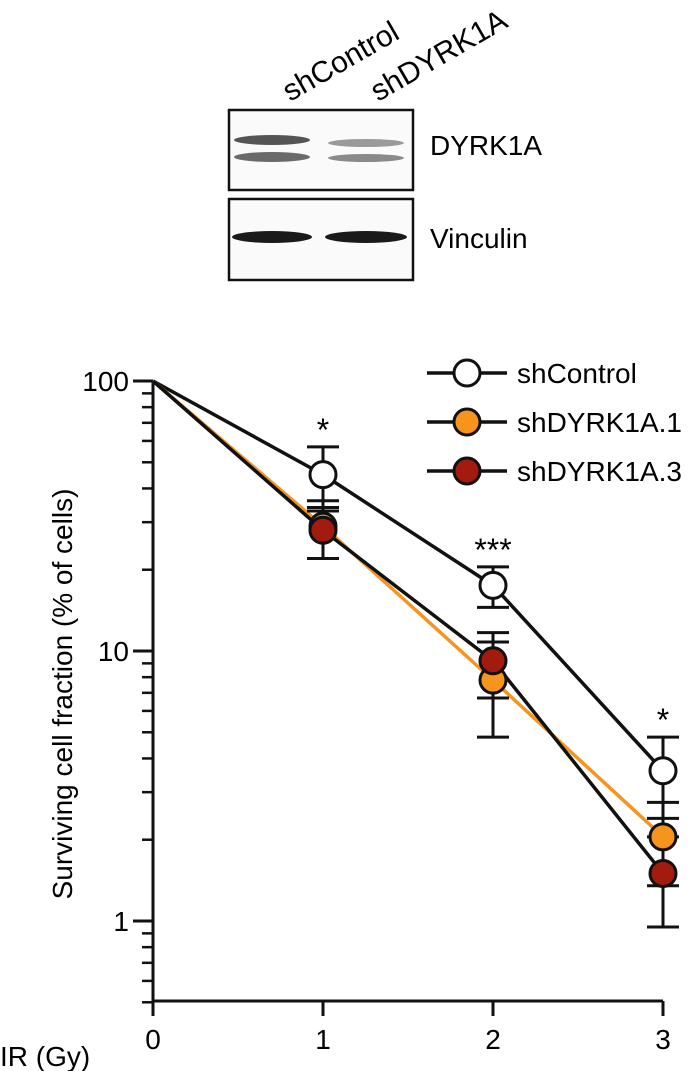 This screenshot has width=700, height=1071. What do you see at coordinates (323, 1039) in the screenshot?
I see `x-tick-label: 1` at bounding box center [323, 1039].